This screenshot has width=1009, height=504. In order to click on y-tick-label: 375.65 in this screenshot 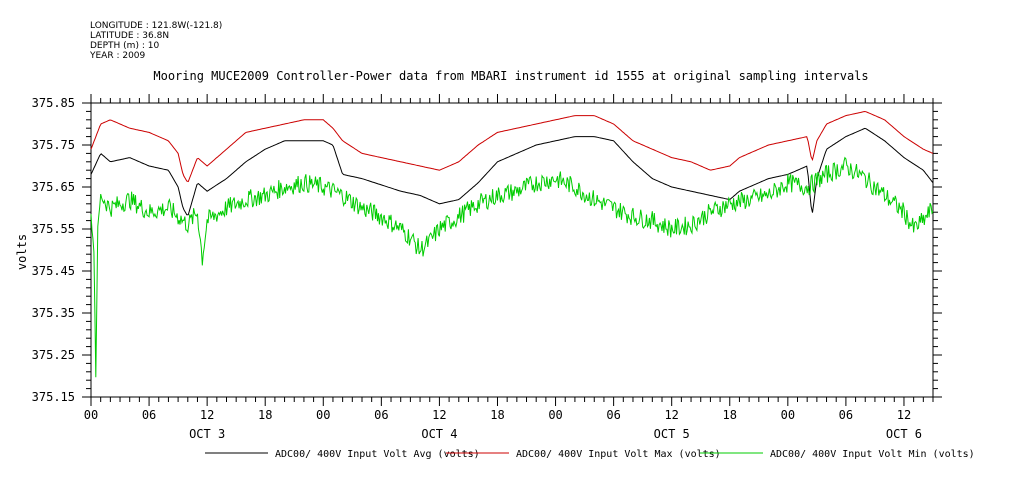, I will do `click(53, 187)`.